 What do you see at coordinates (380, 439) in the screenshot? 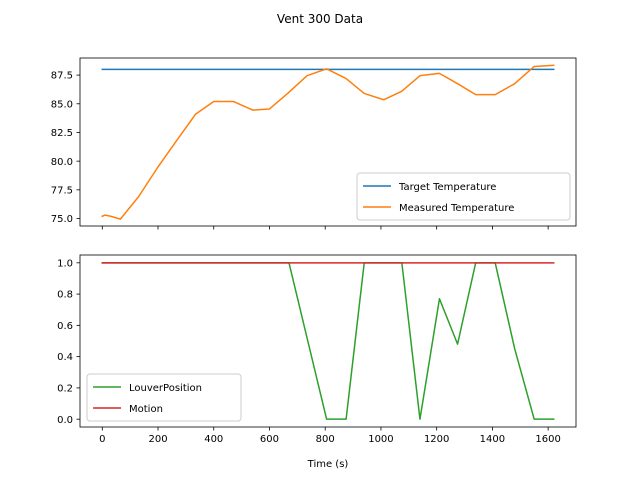
I see `x-tick-label: 1000` at bounding box center [380, 439].